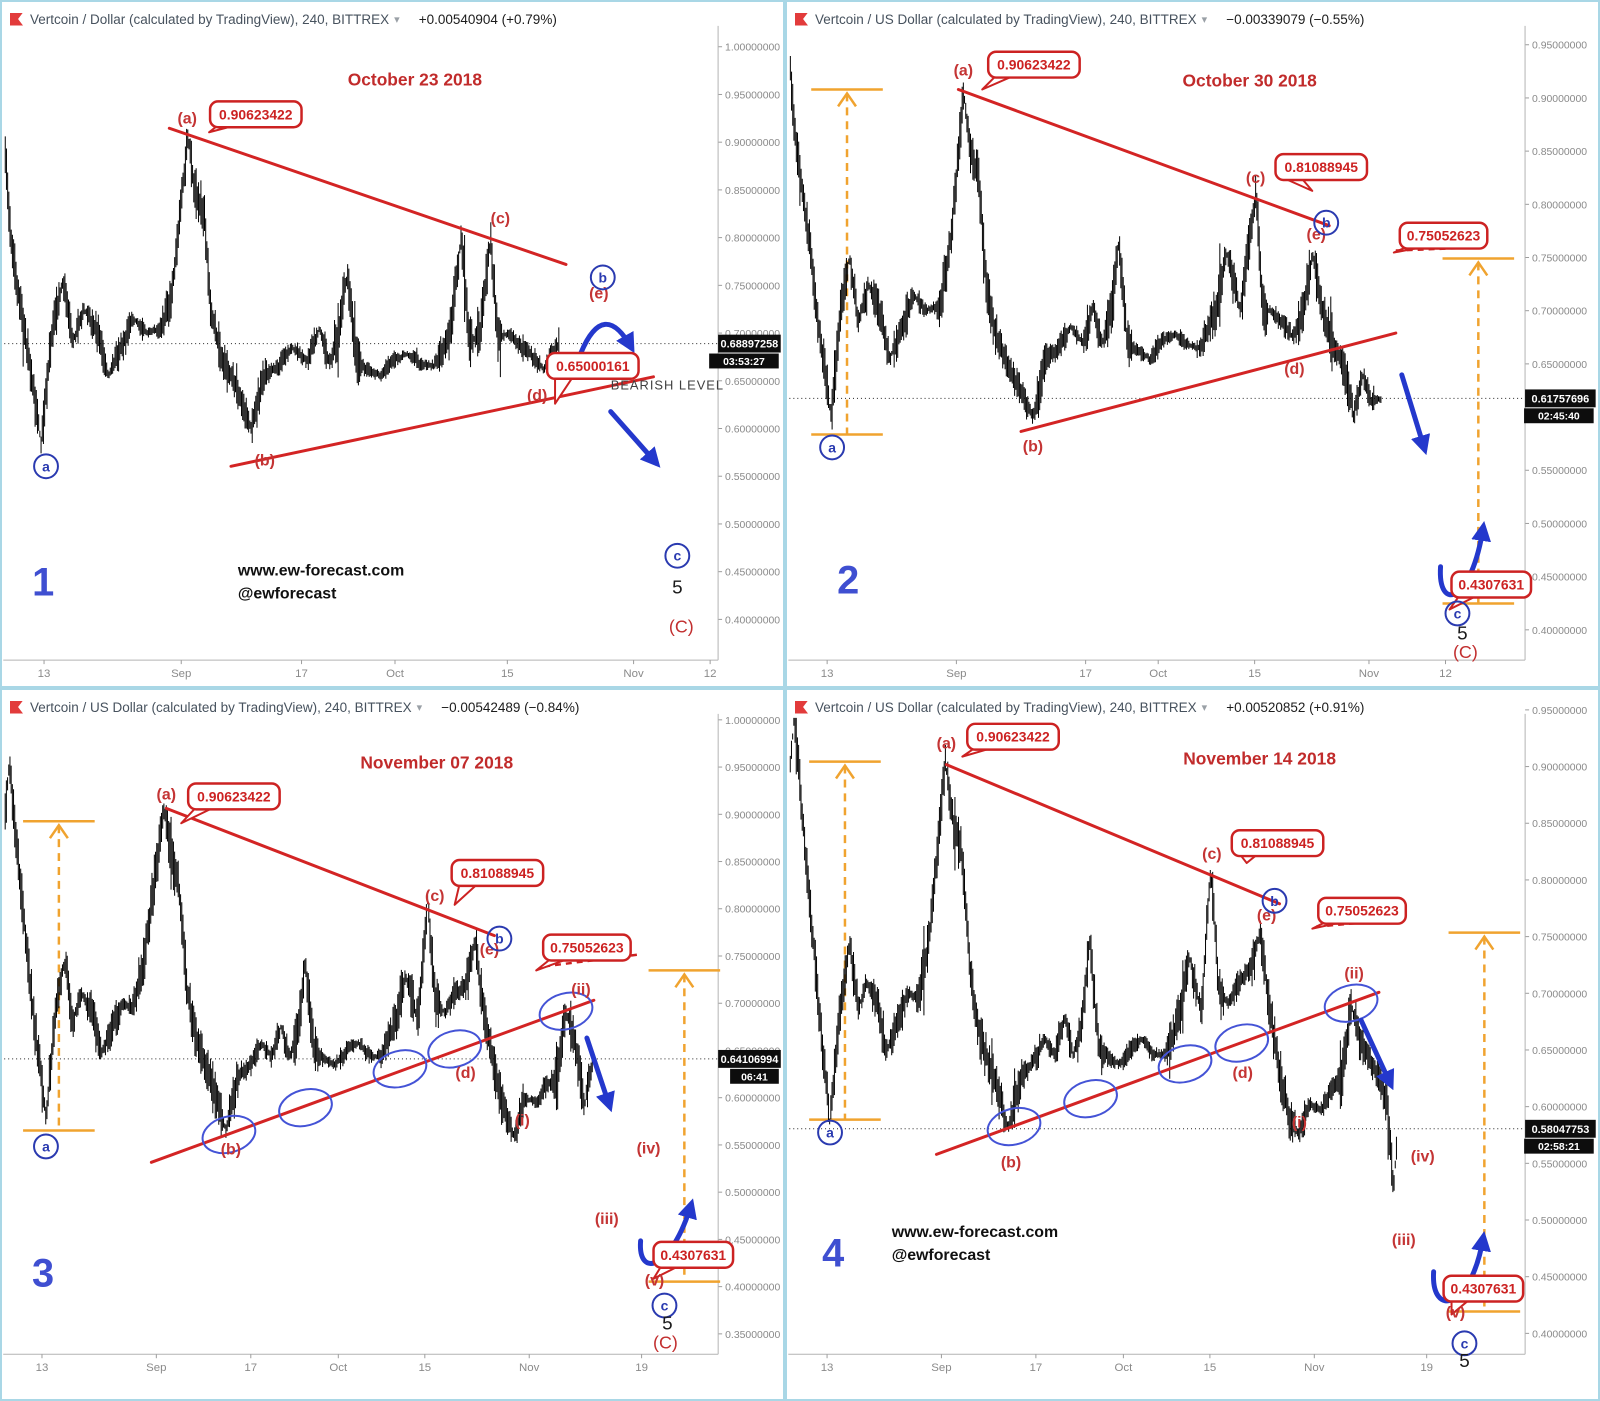 Image resolution: width=1600 pixels, height=1401 pixels. What do you see at coordinates (749, 1066) in the screenshot?
I see `price-badge: 0.64106994 06:41` at bounding box center [749, 1066].